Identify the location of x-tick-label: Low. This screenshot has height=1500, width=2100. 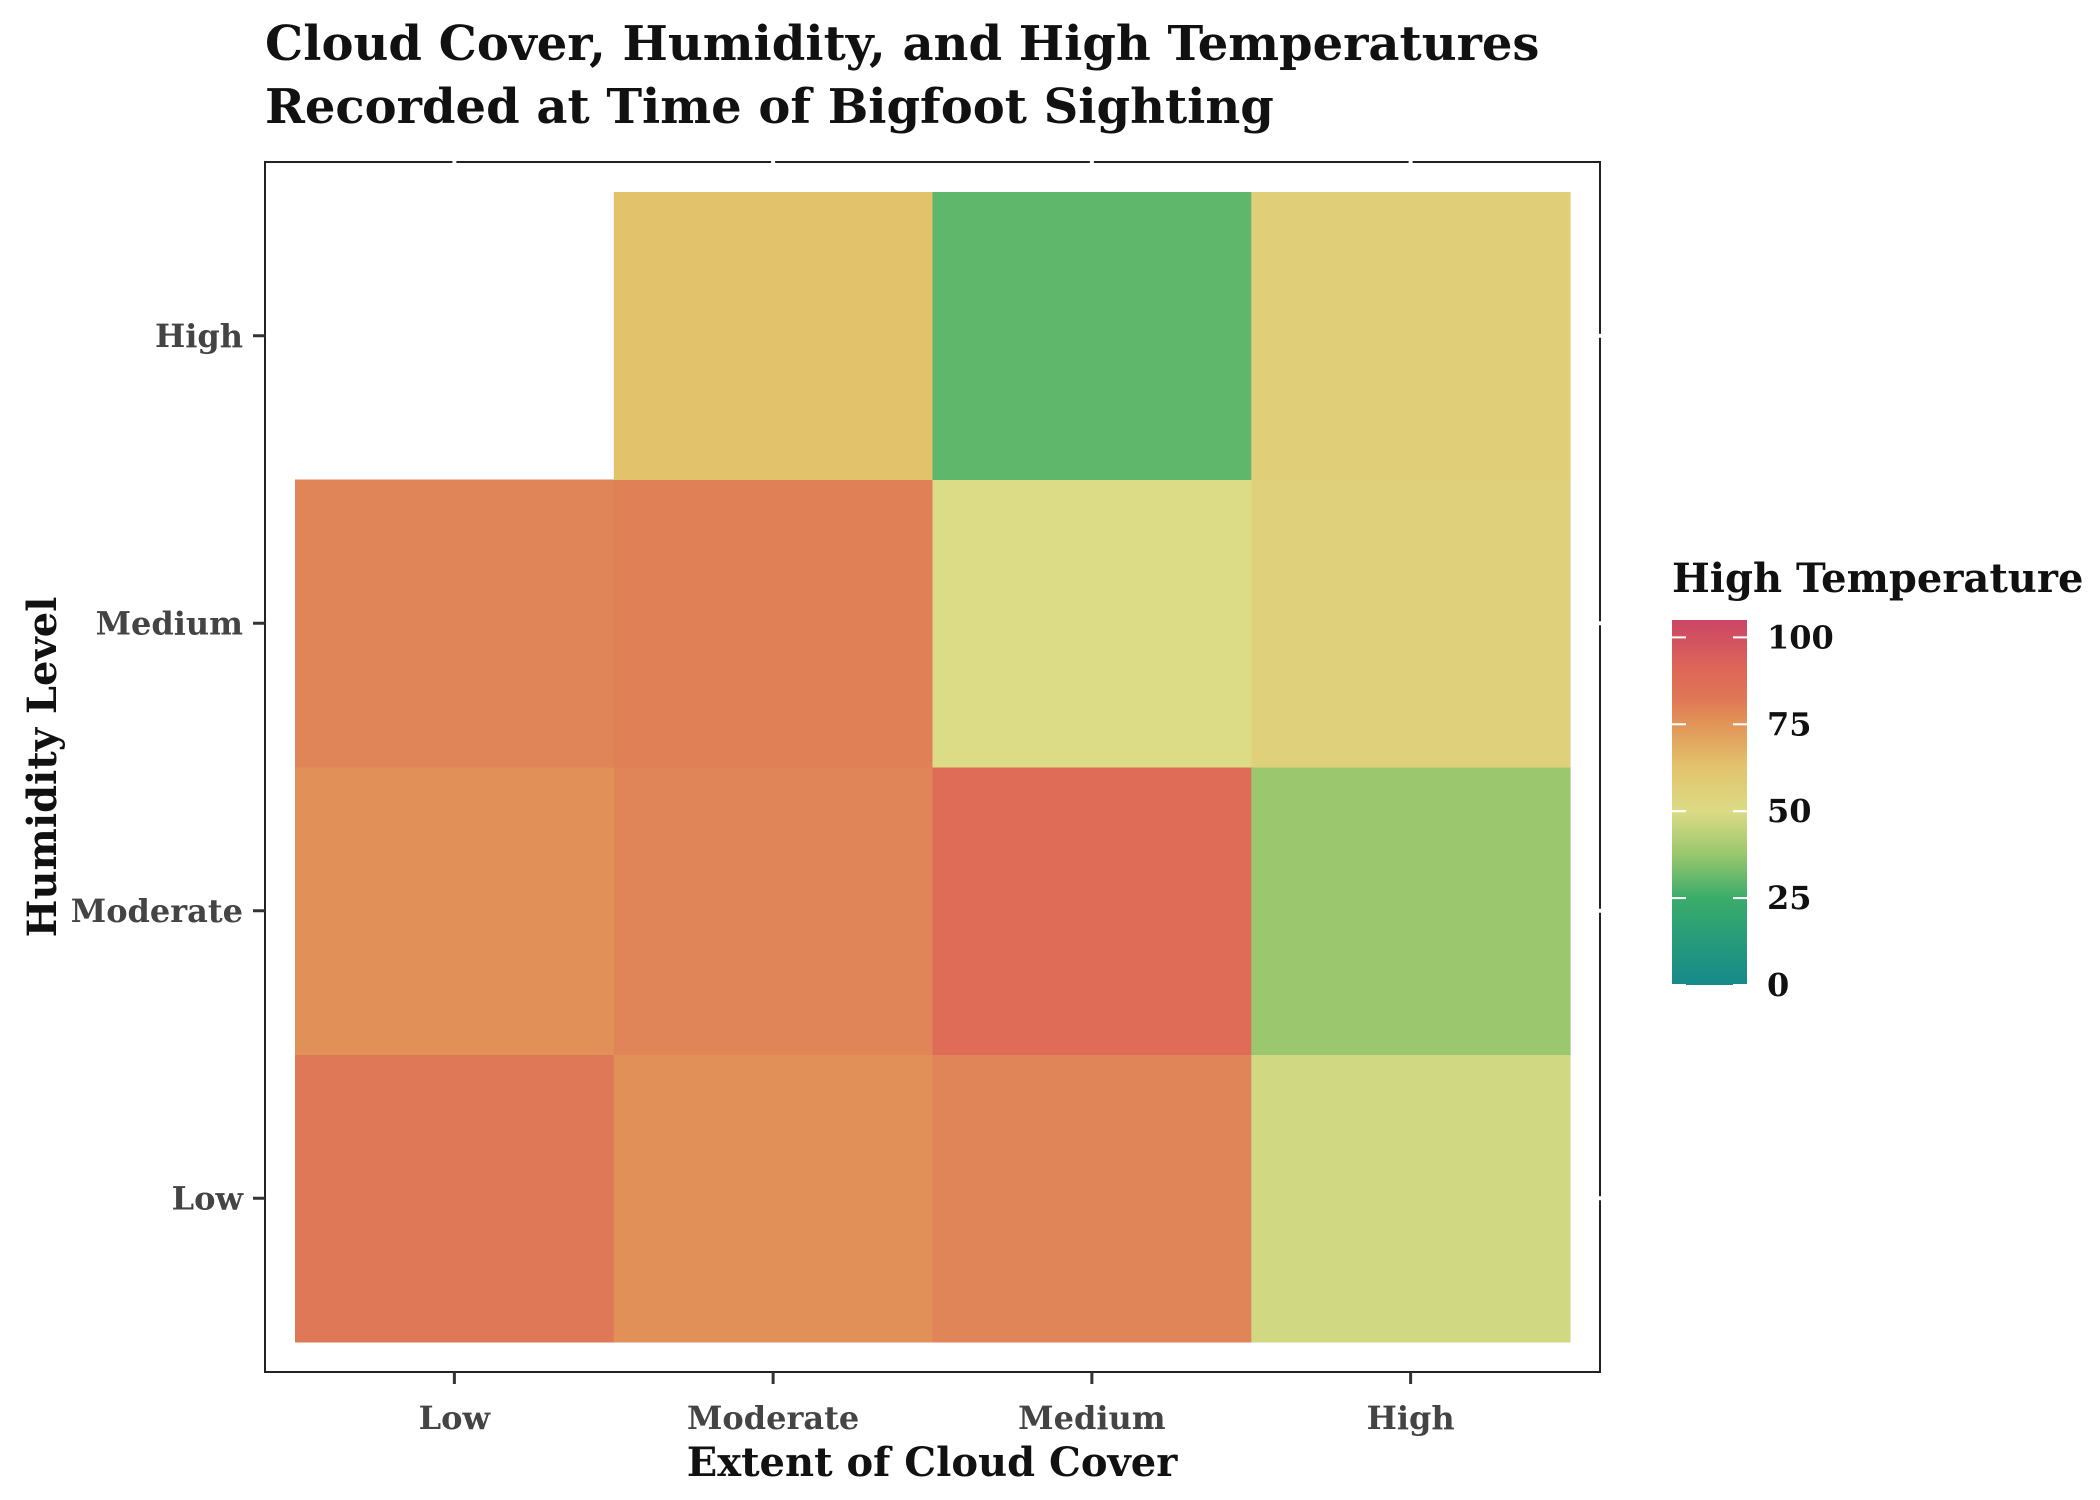
(455, 1418).